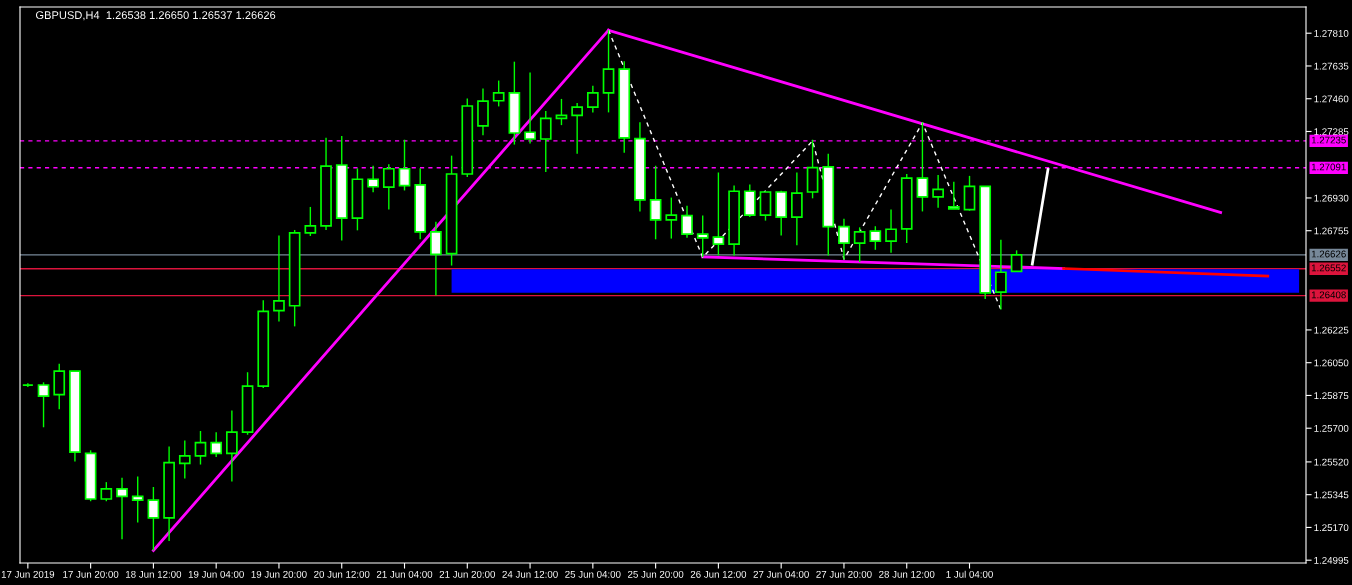  What do you see at coordinates (718, 574) in the screenshot?
I see `x-tick-label: 26 Jun 12:00` at bounding box center [718, 574].